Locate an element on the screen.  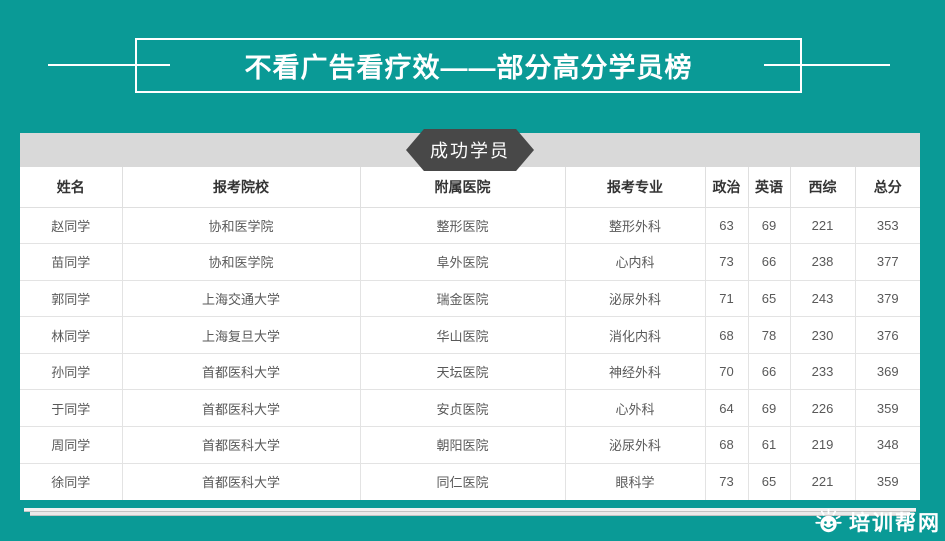
table-row: 林同学 上海复旦大学 华山医院 消化内科 68 78 230 376 is located at coordinates (470, 335).